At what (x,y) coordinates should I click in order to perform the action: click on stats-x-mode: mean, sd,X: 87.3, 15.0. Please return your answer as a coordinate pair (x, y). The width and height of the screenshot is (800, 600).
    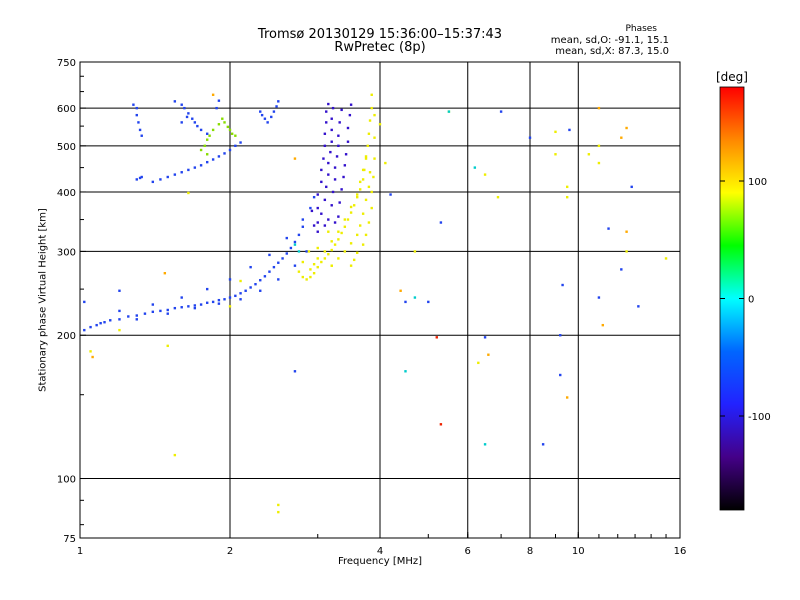
    Looking at the image, I should click on (612, 51).